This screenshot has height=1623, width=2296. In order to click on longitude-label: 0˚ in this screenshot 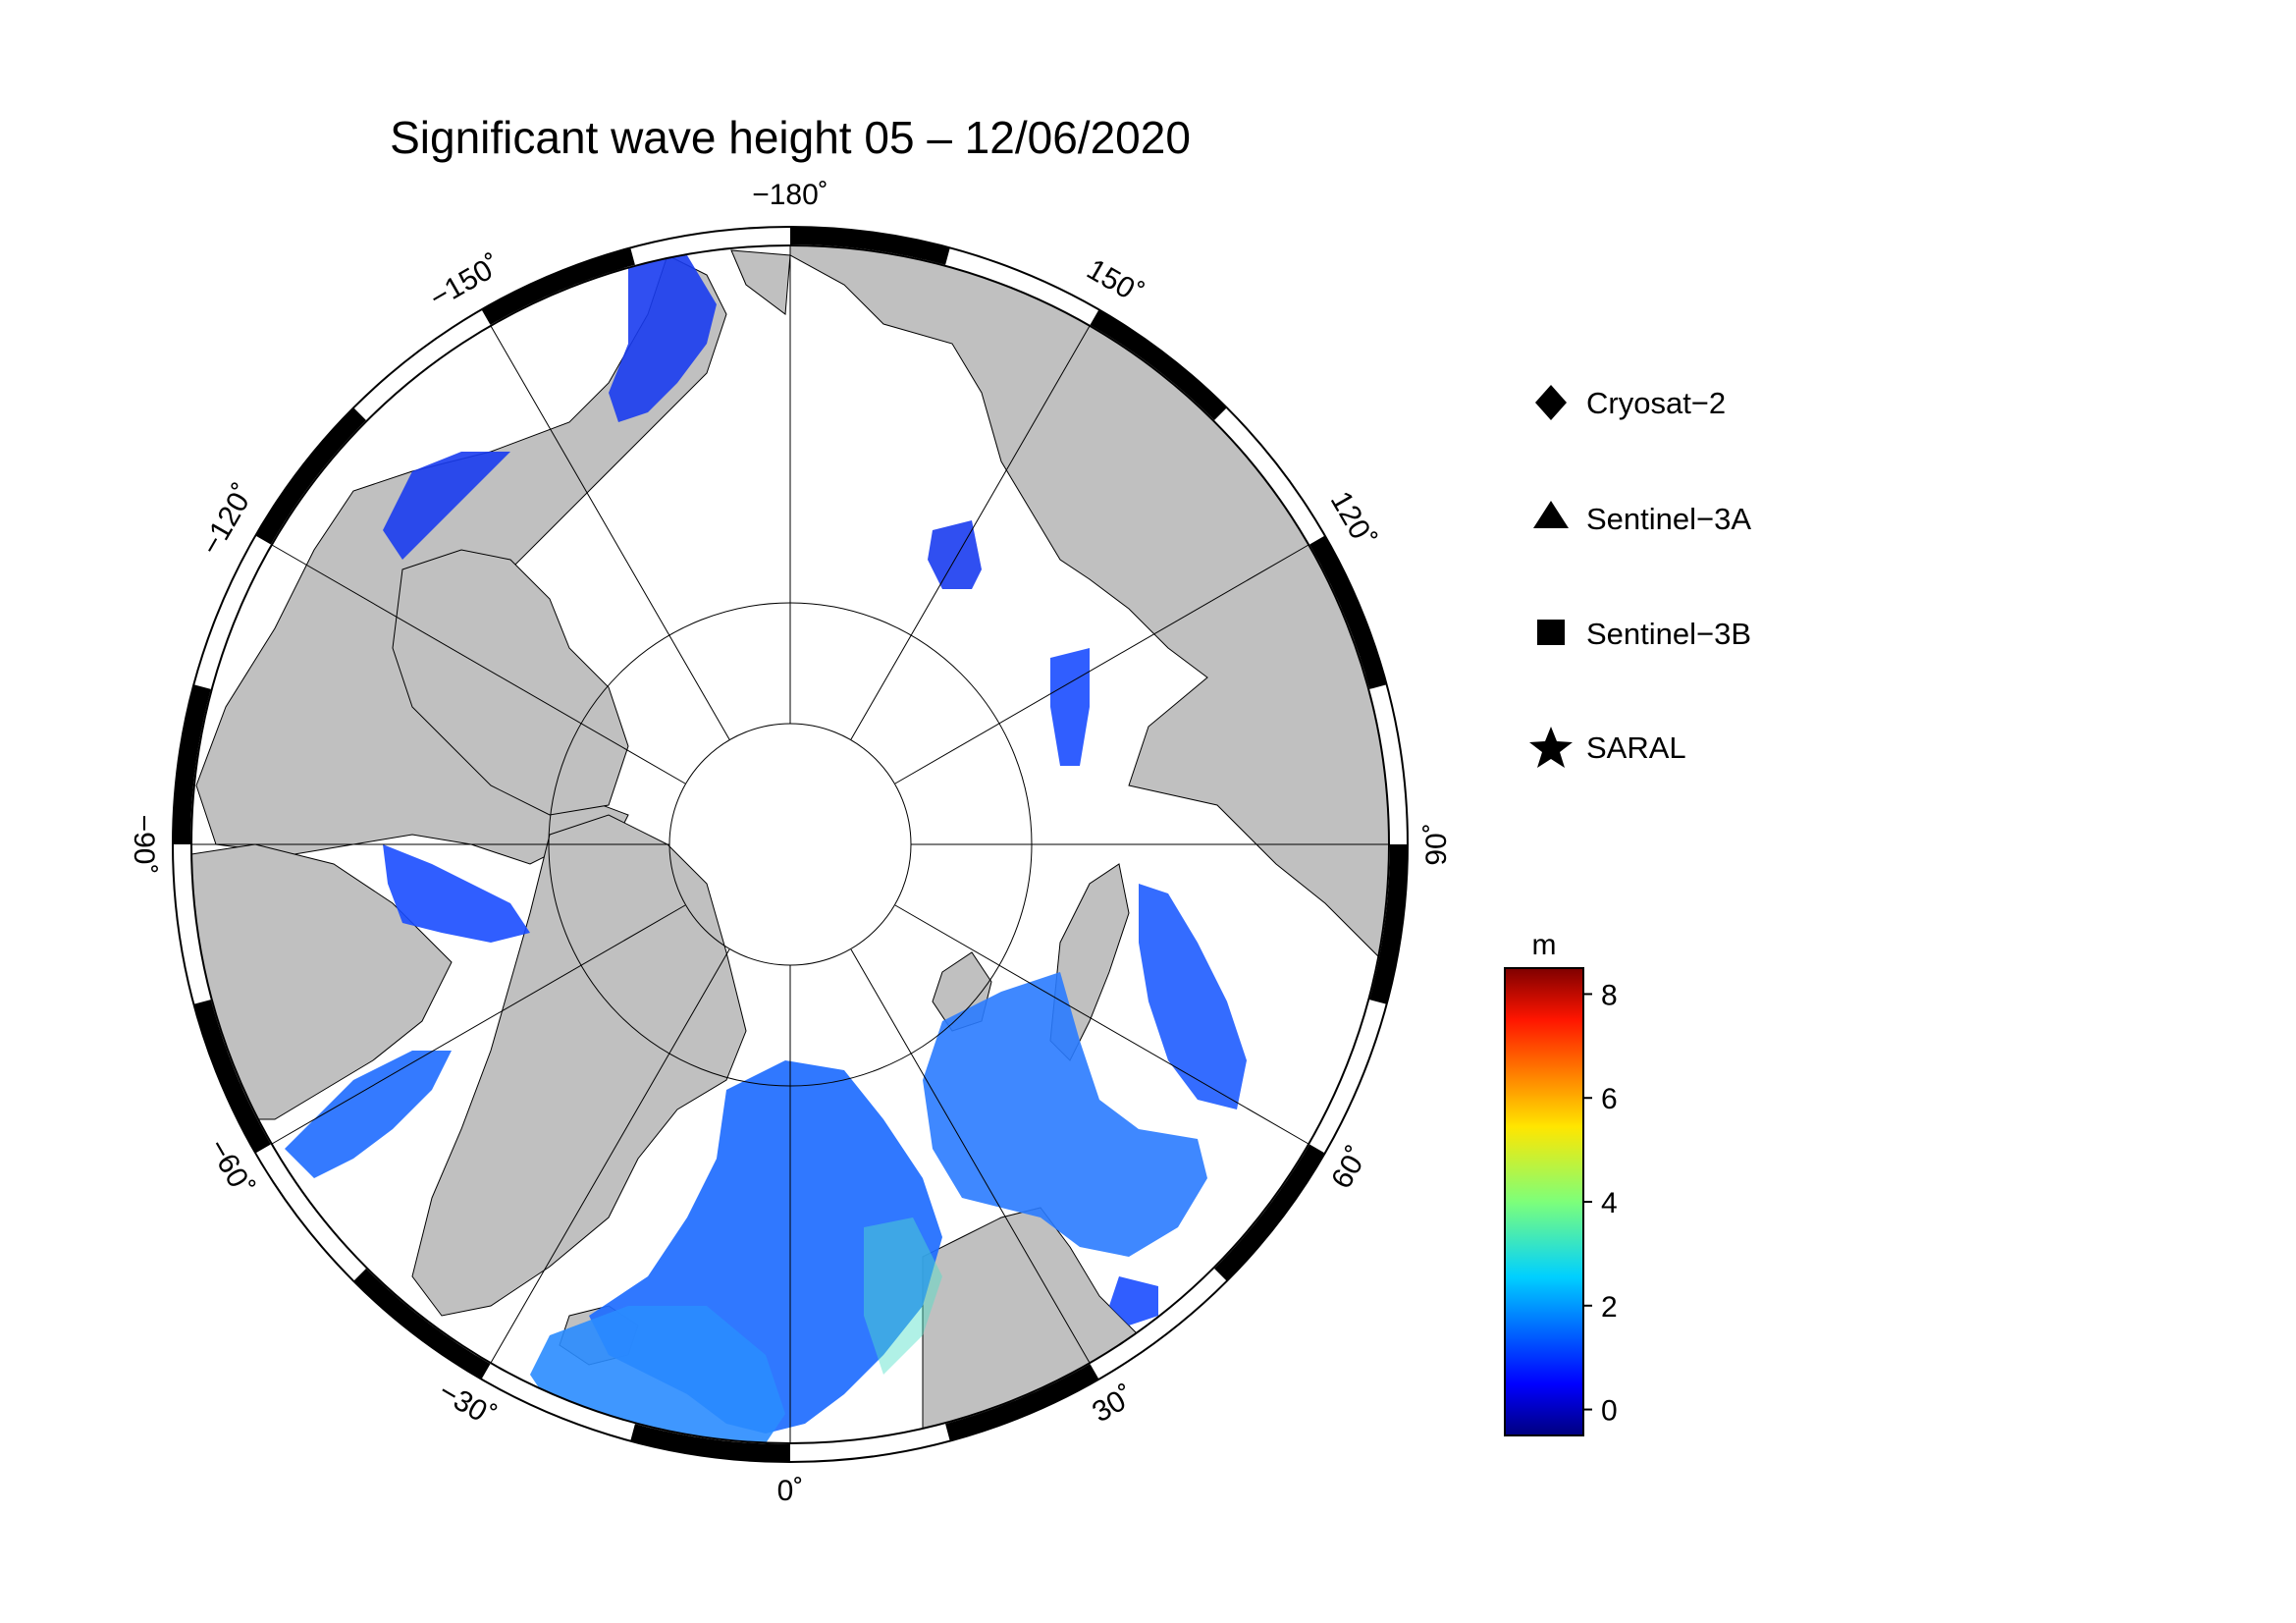, I will do `click(790, 1491)`.